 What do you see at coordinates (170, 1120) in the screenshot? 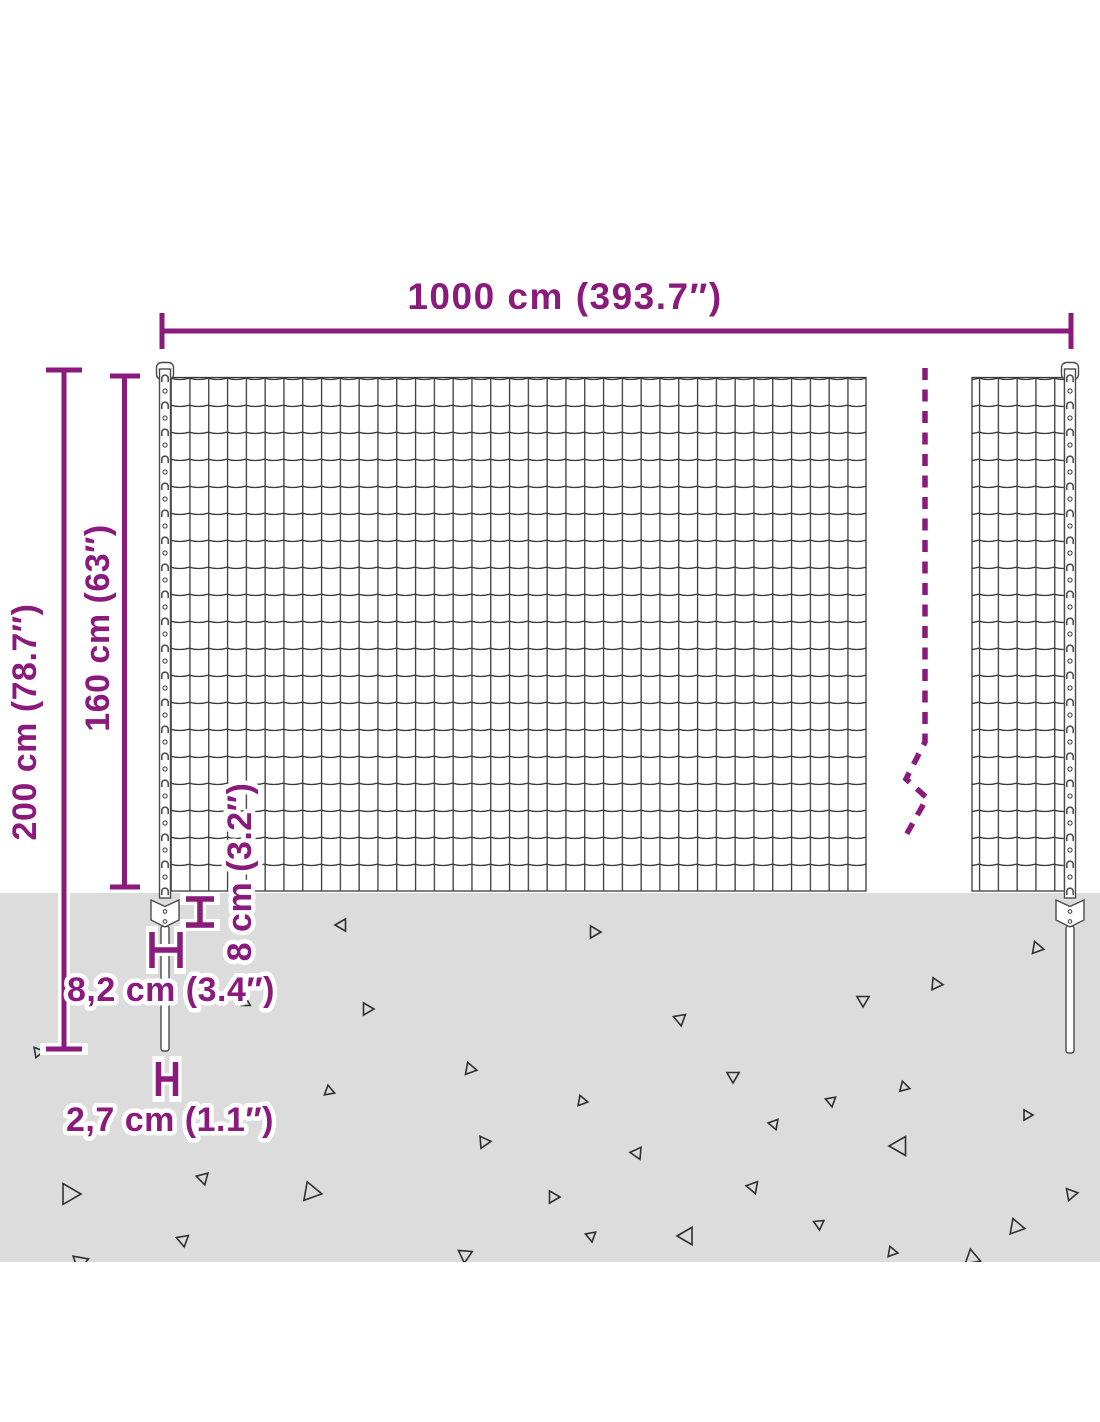
I see `label-spike-width: 2,7 cm (1.1″)` at bounding box center [170, 1120].